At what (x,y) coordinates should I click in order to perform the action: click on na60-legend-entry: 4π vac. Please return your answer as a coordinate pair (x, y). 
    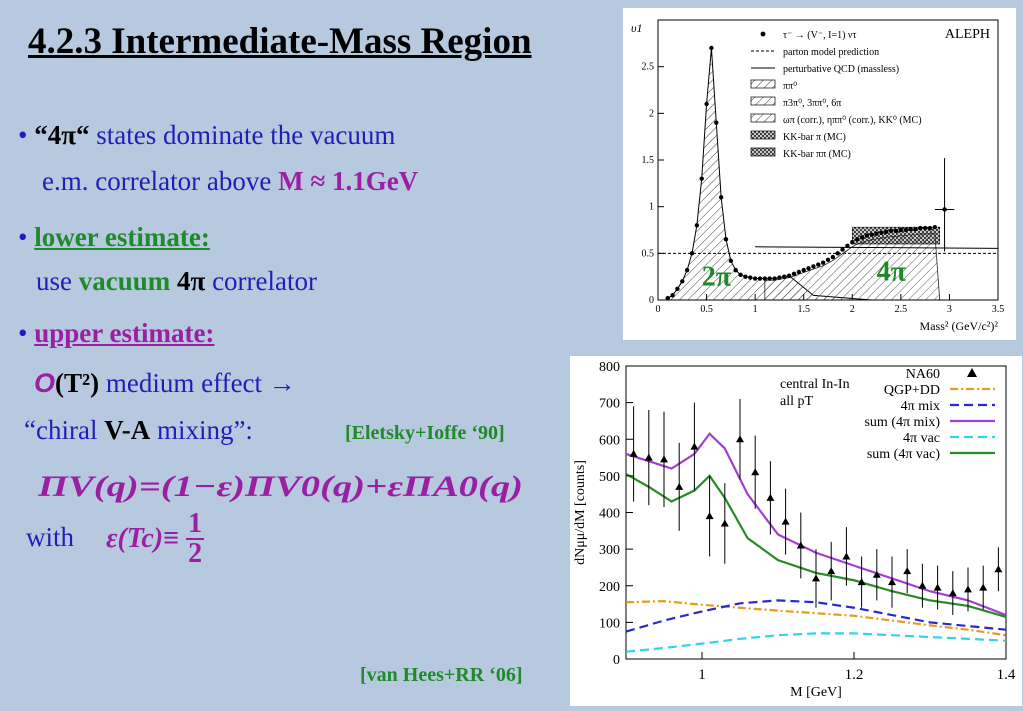
    Looking at the image, I should click on (921, 438).